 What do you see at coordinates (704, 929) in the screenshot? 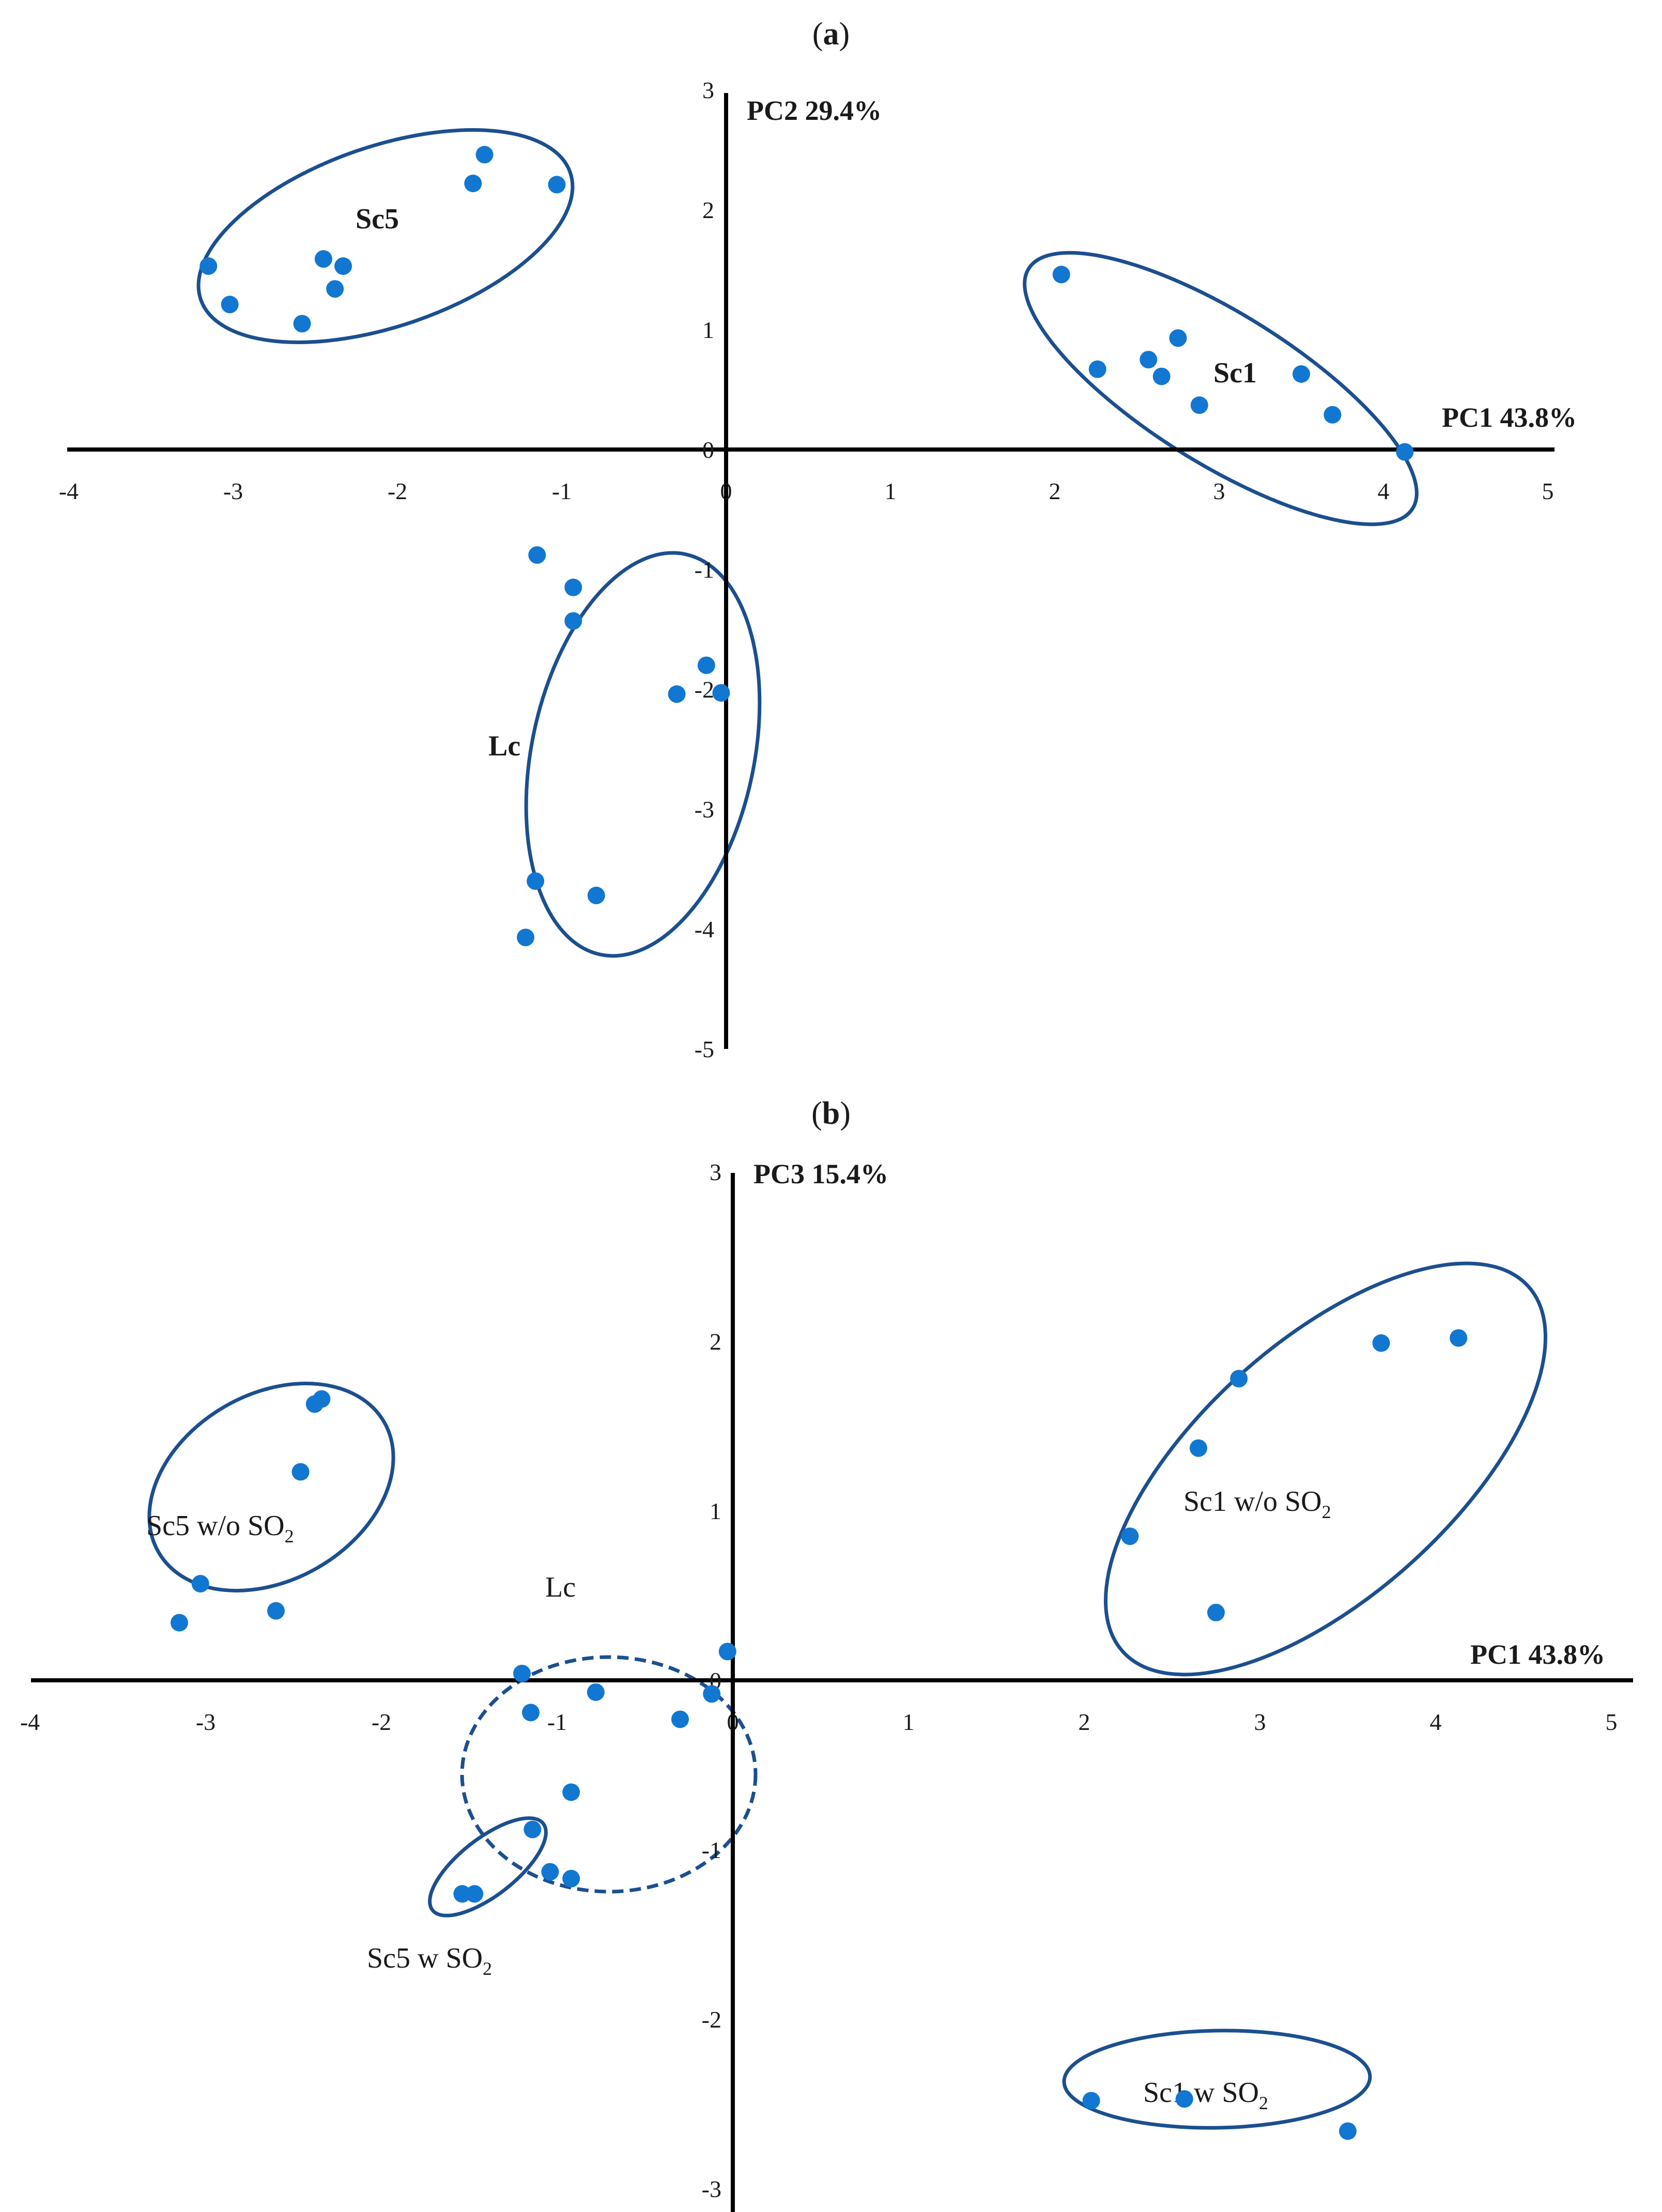
I see `y-tick-label: -4` at bounding box center [704, 929].